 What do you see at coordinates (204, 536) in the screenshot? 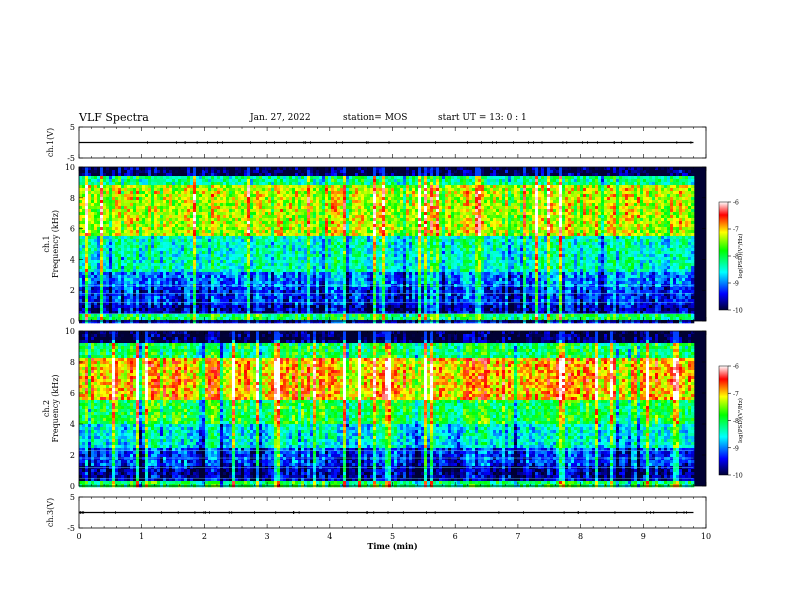
I see `ch3-waveform-xtick-label: 2` at bounding box center [204, 536].